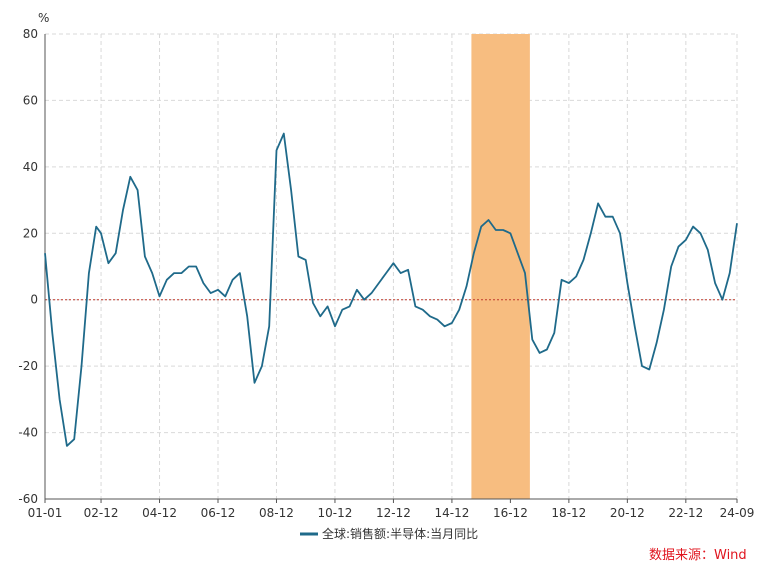 Image resolution: width=766 pixels, height=573 pixels. What do you see at coordinates (30, 233) in the screenshot?
I see `y-tick-label: 20` at bounding box center [30, 233].